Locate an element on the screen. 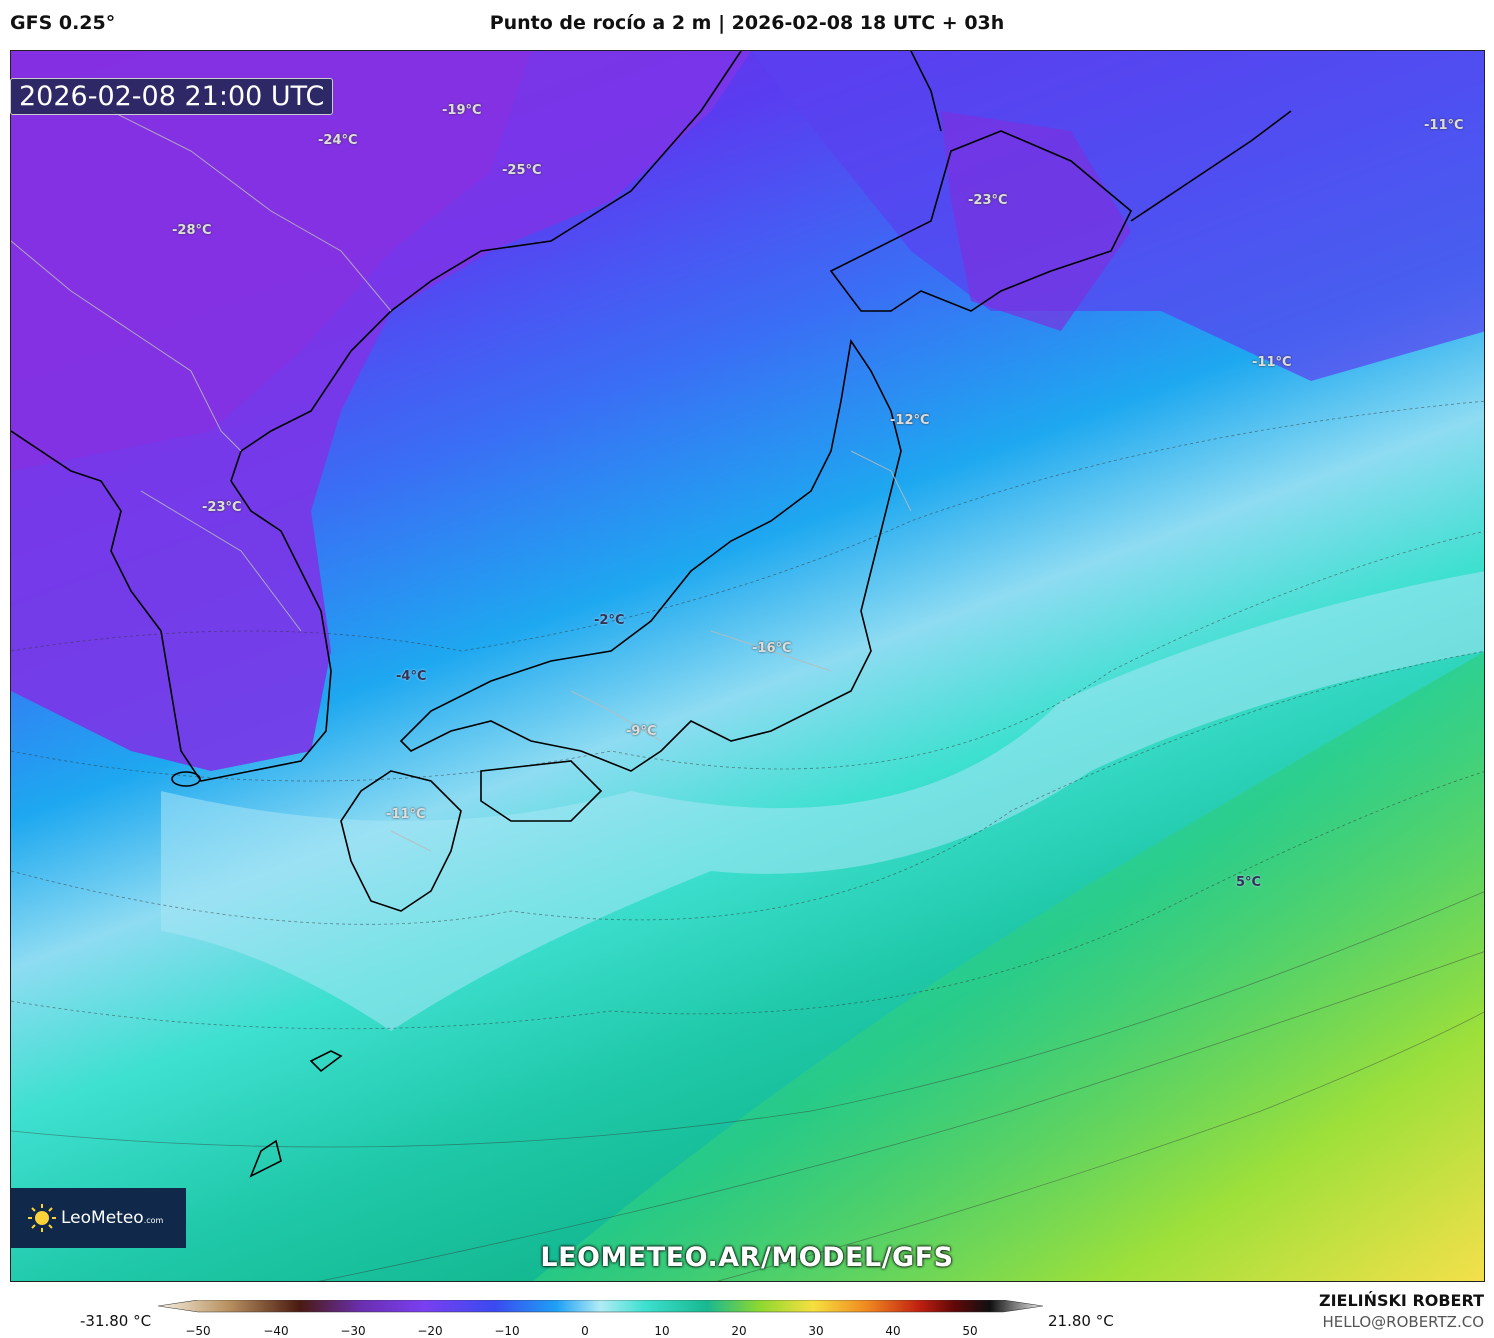  author-email: HELLO@ROBERTZ.CO is located at coordinates (1403, 1322).